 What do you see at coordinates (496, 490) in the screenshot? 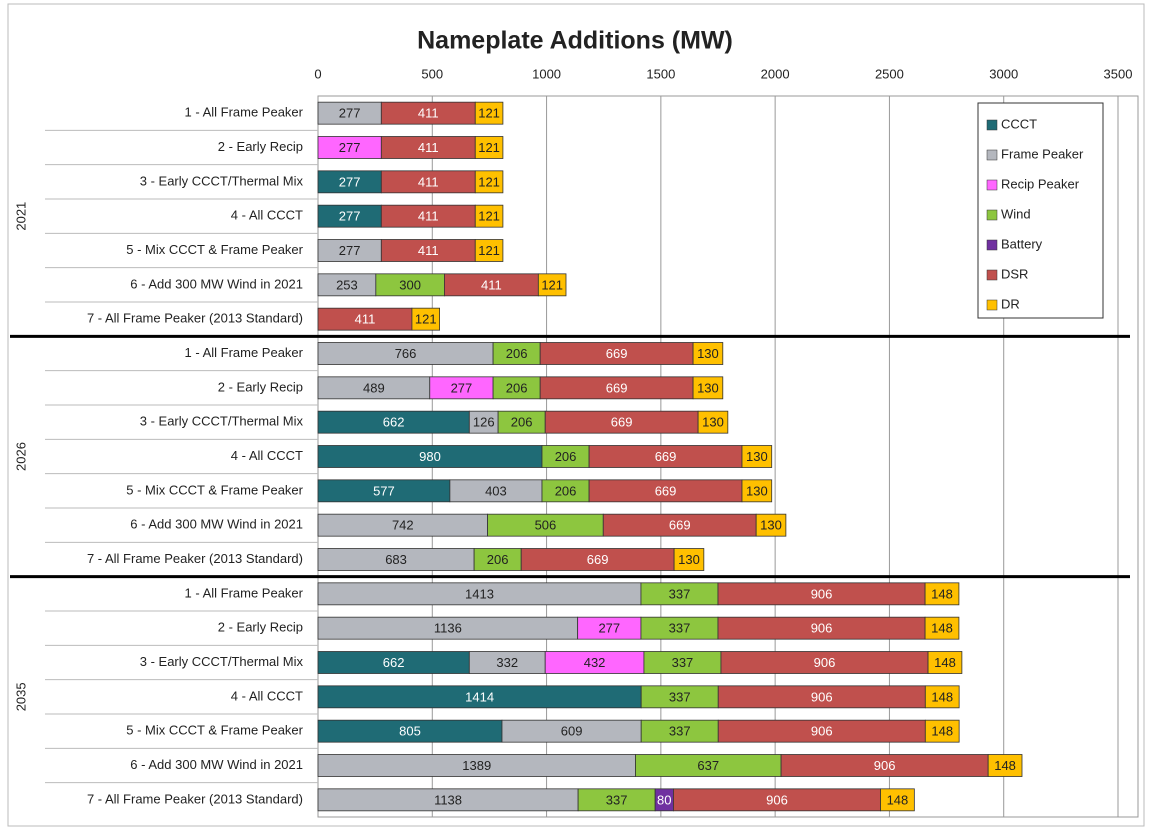
I see `data-label: 403` at bounding box center [496, 490].